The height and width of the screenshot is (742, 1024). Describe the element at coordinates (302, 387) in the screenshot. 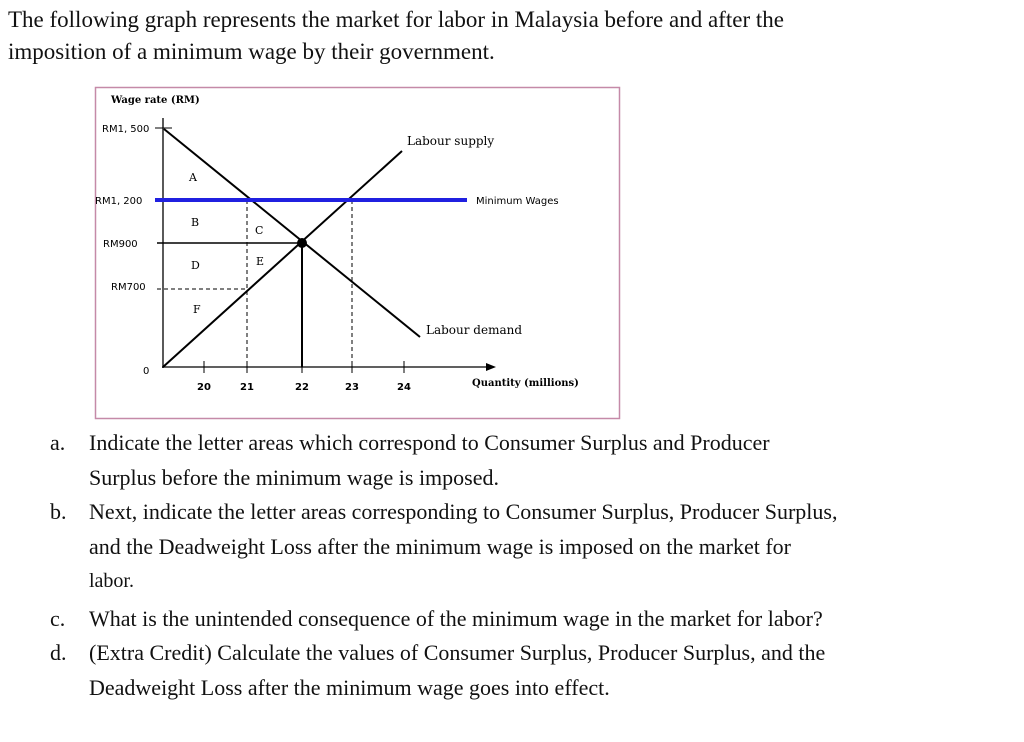

I see `x-tick-label: 22` at that location.